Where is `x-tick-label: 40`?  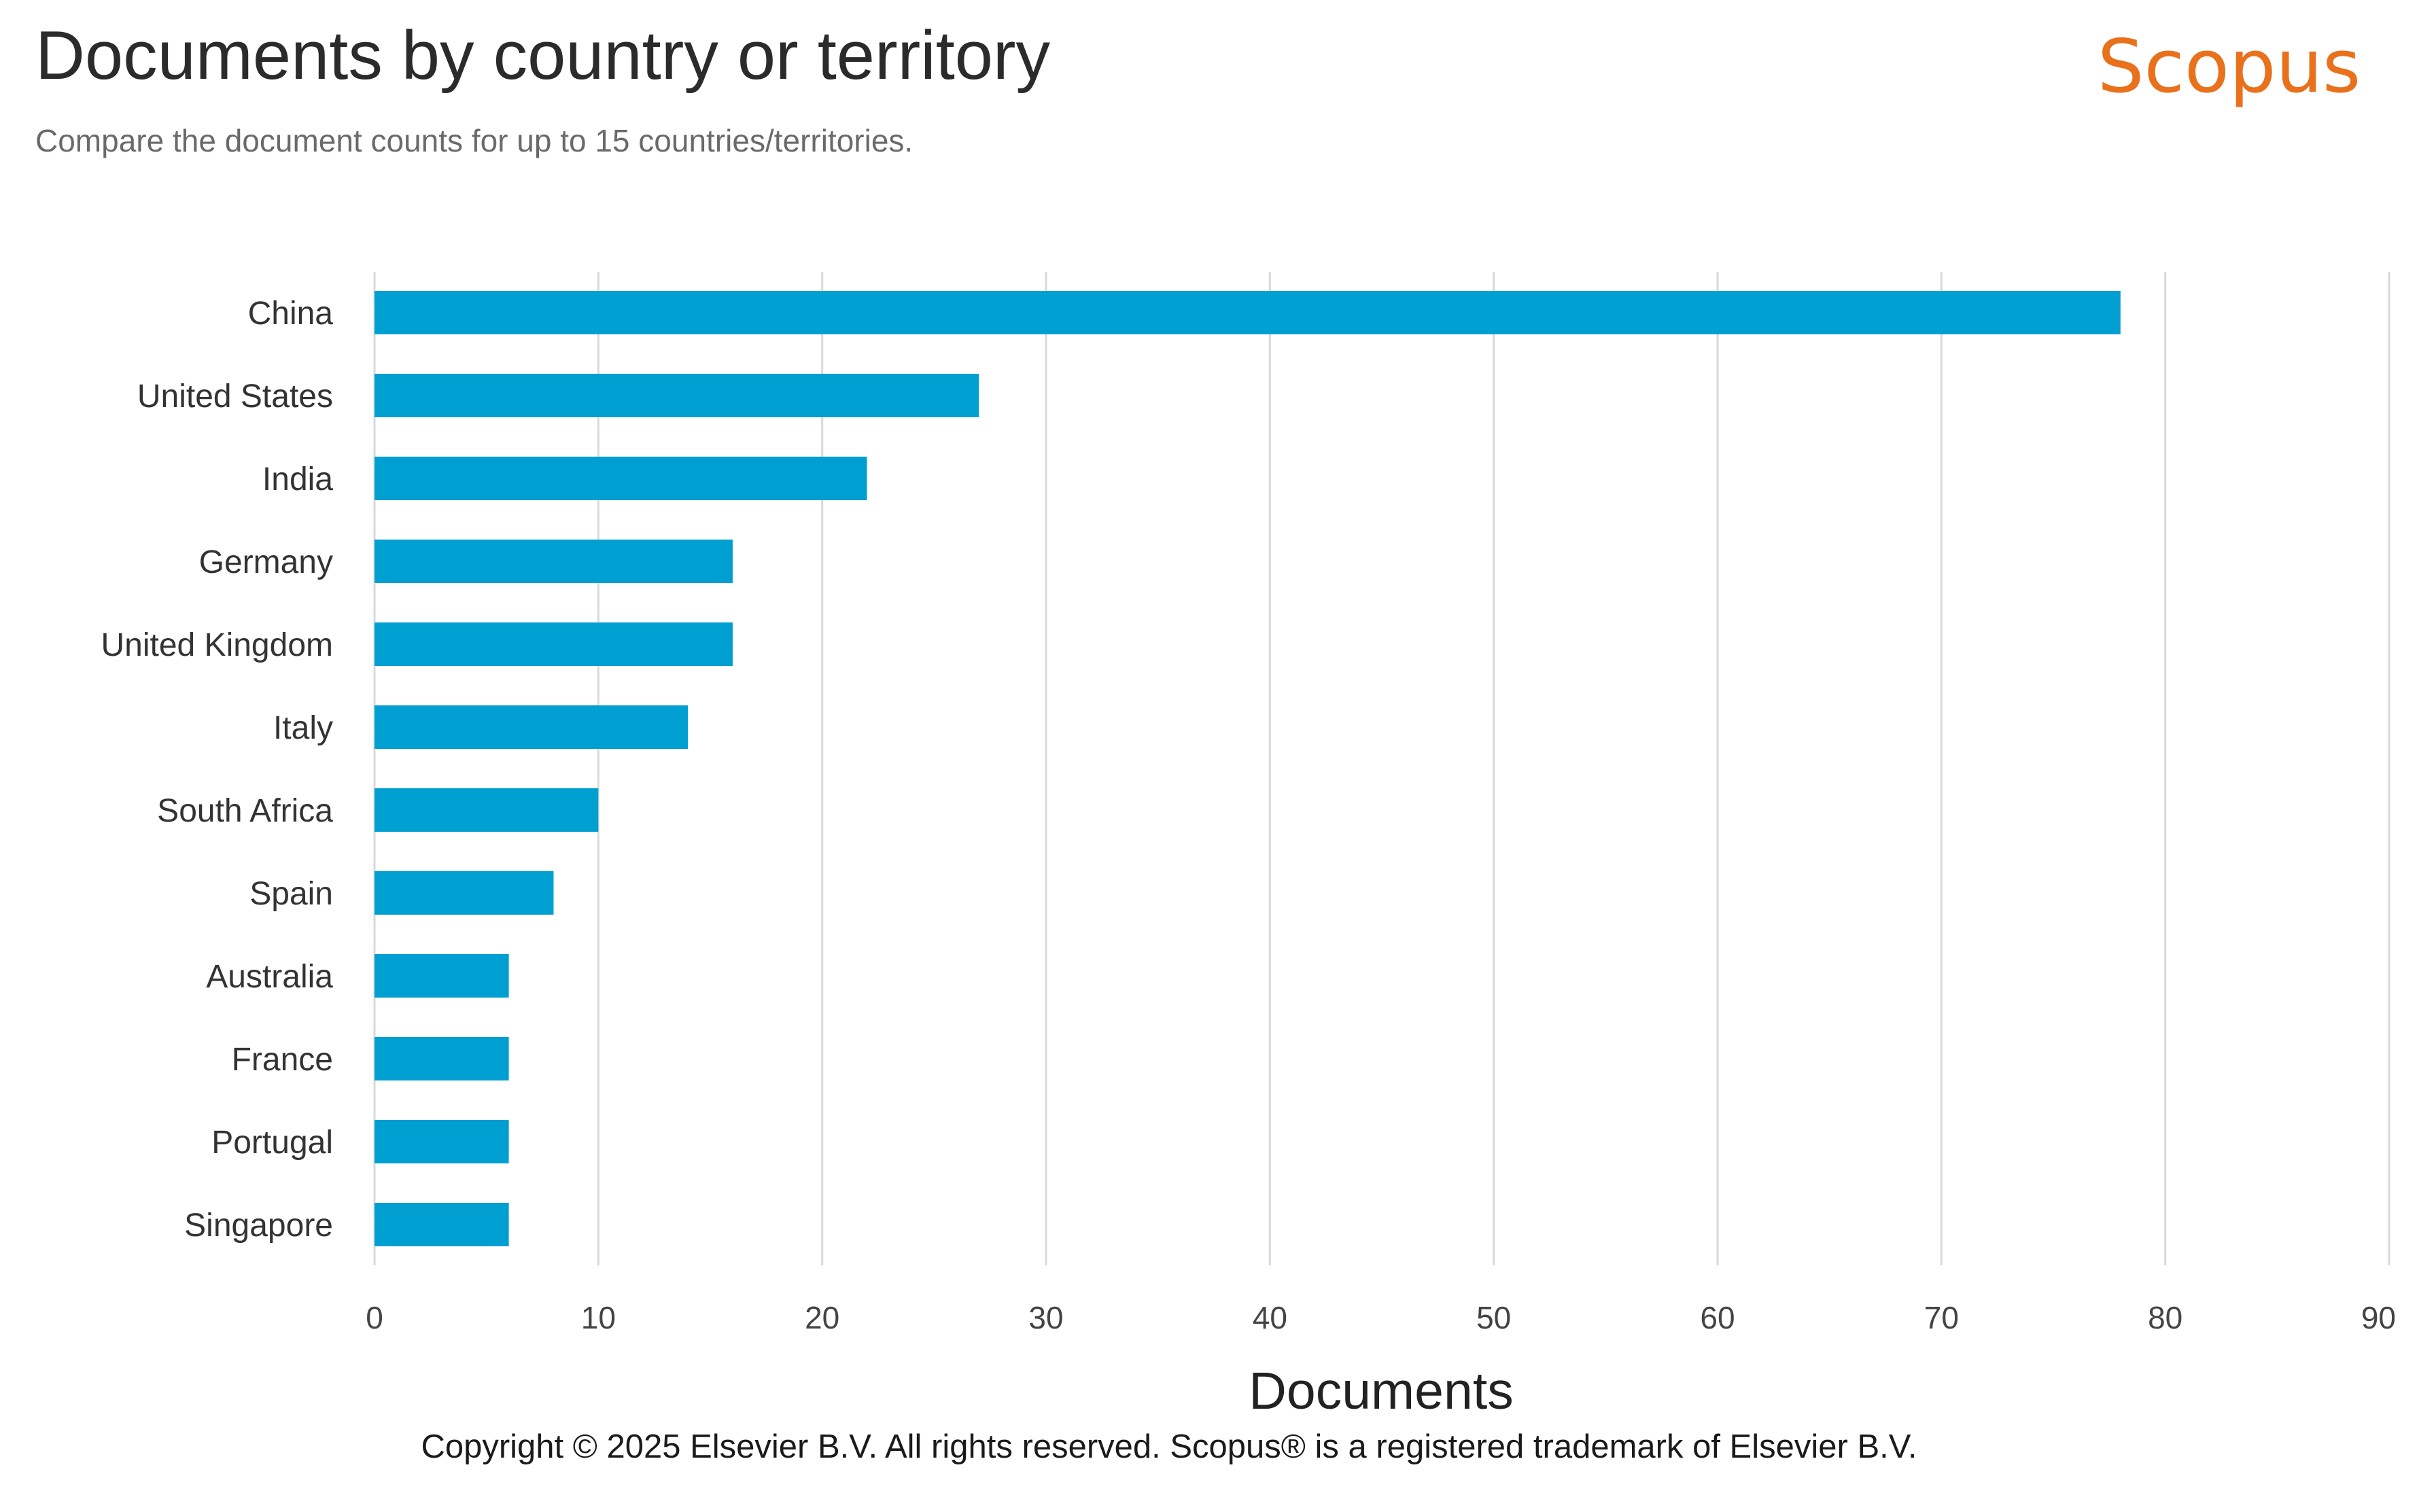
x-tick-label: 40 is located at coordinates (1270, 1317).